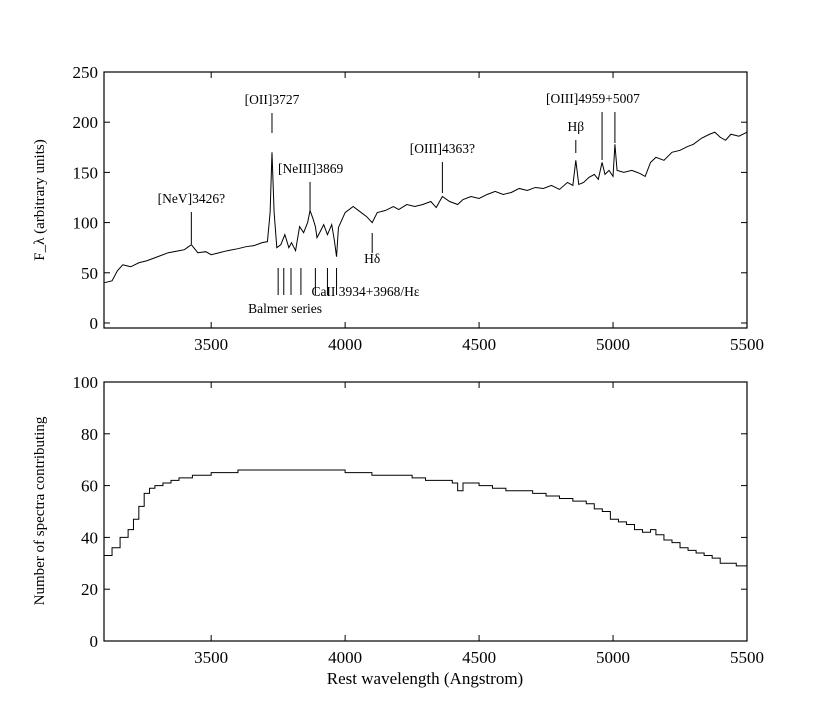  Describe the element at coordinates (425, 678) in the screenshot. I see `bottom-x-axis-label: Rest wavelength (Angstrom)` at that location.